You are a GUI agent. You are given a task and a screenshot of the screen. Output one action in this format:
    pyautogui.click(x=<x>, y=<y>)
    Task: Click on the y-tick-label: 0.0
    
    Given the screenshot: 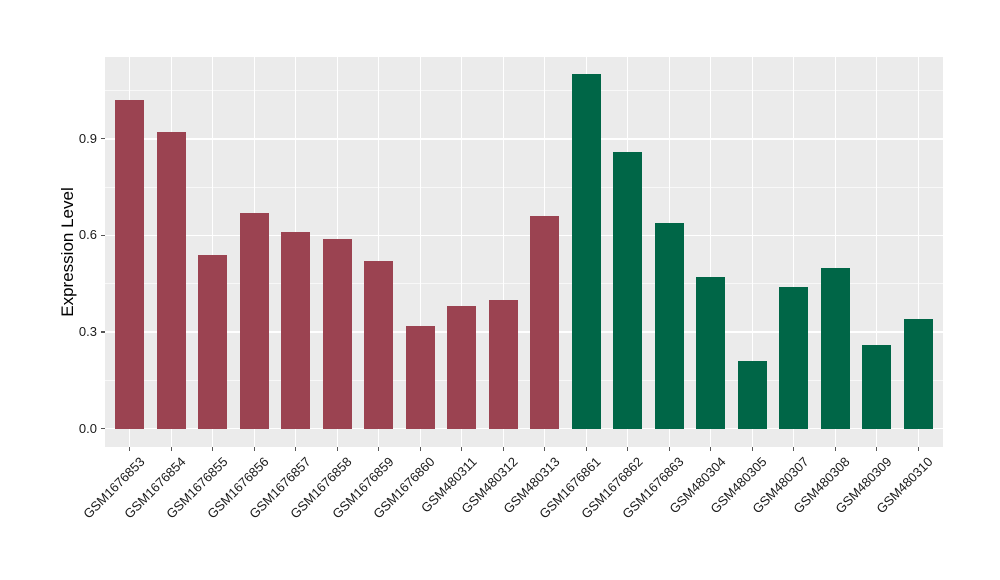 What is the action you would take?
    pyautogui.click(x=87, y=428)
    